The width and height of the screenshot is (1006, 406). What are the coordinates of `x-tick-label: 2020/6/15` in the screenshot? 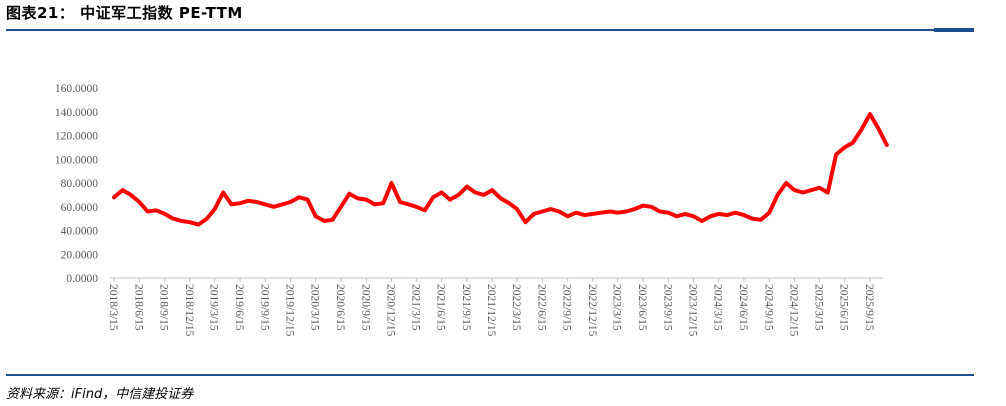 It's located at (340, 307).